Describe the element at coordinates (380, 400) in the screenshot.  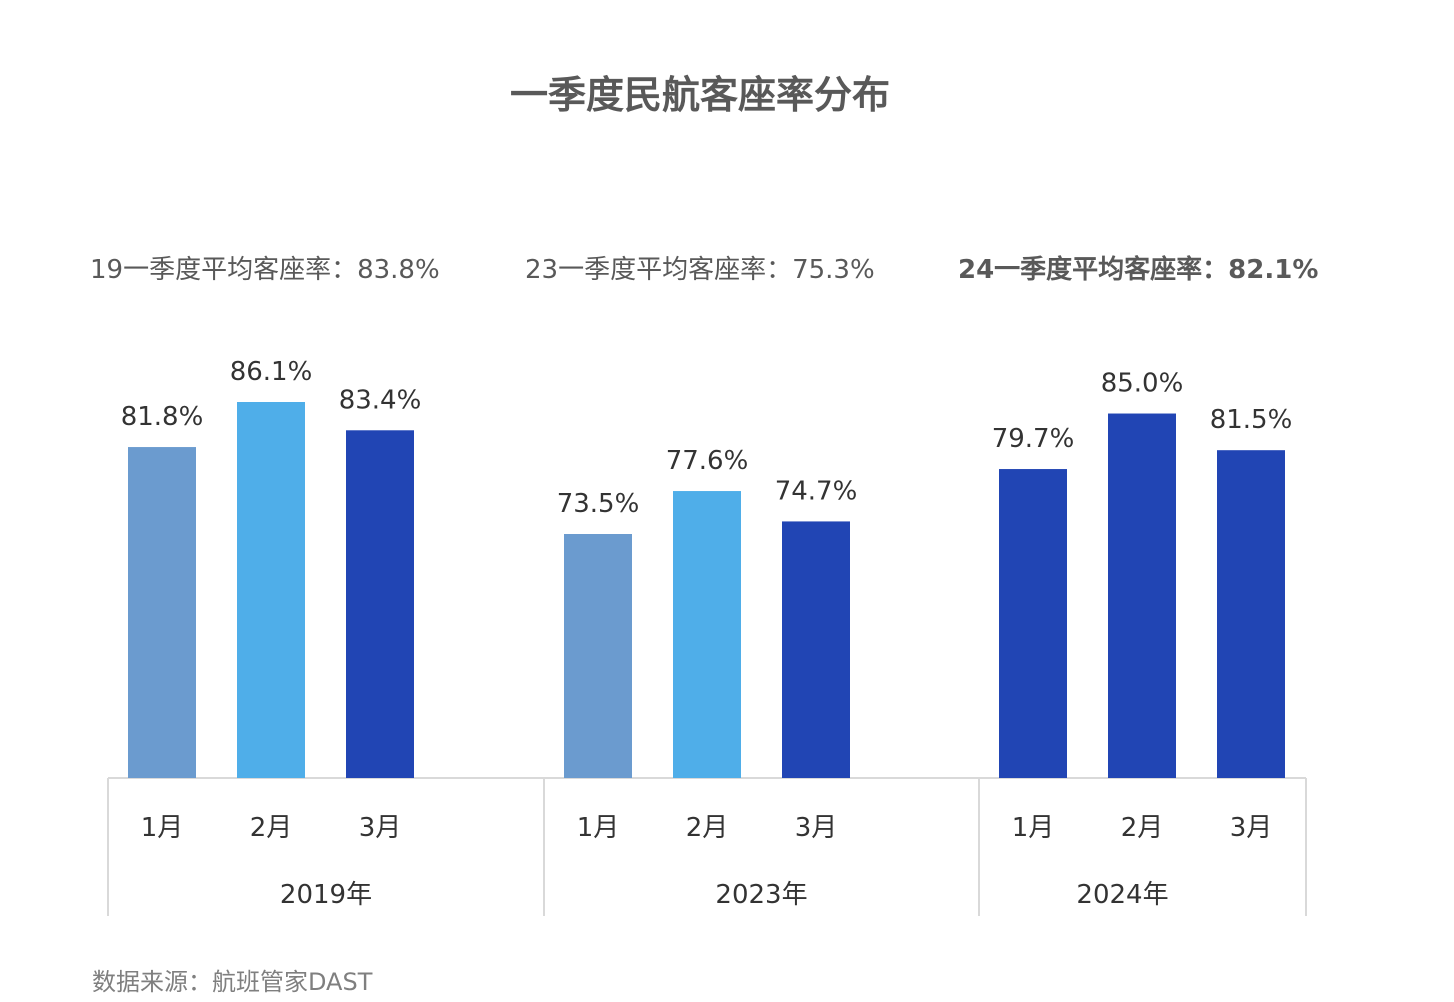
I see `data-label: 83.4%` at that location.